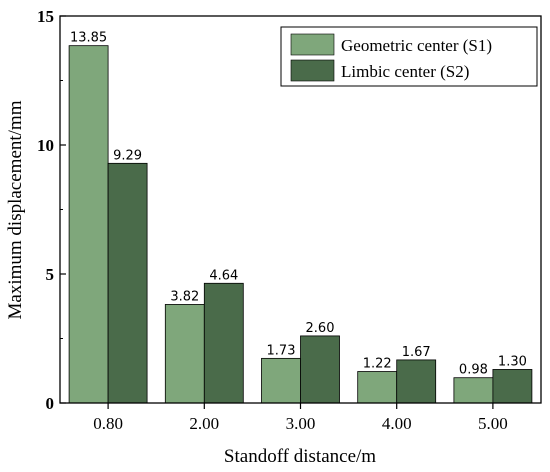 The height and width of the screenshot is (472, 550). What do you see at coordinates (108, 423) in the screenshot?
I see `x-tick-label-0.80: 0.80` at bounding box center [108, 423].